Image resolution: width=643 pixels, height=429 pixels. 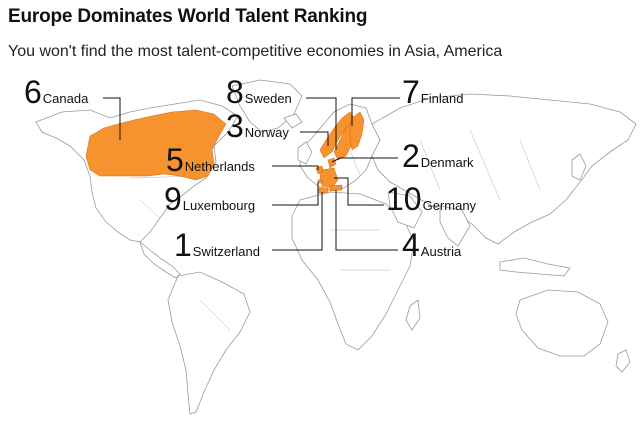 I want to click on country-label: Luxembourg, so click(x=219, y=205).